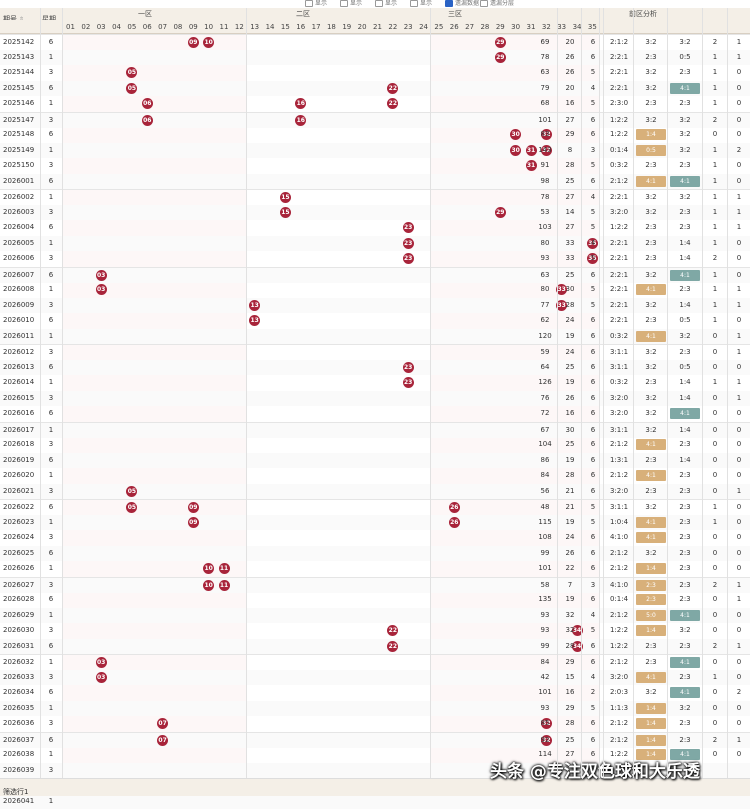 The height and width of the screenshot is (809, 750). What do you see at coordinates (386, 3) in the screenshot?
I see `toolbar-option-3: 显示` at bounding box center [386, 3].